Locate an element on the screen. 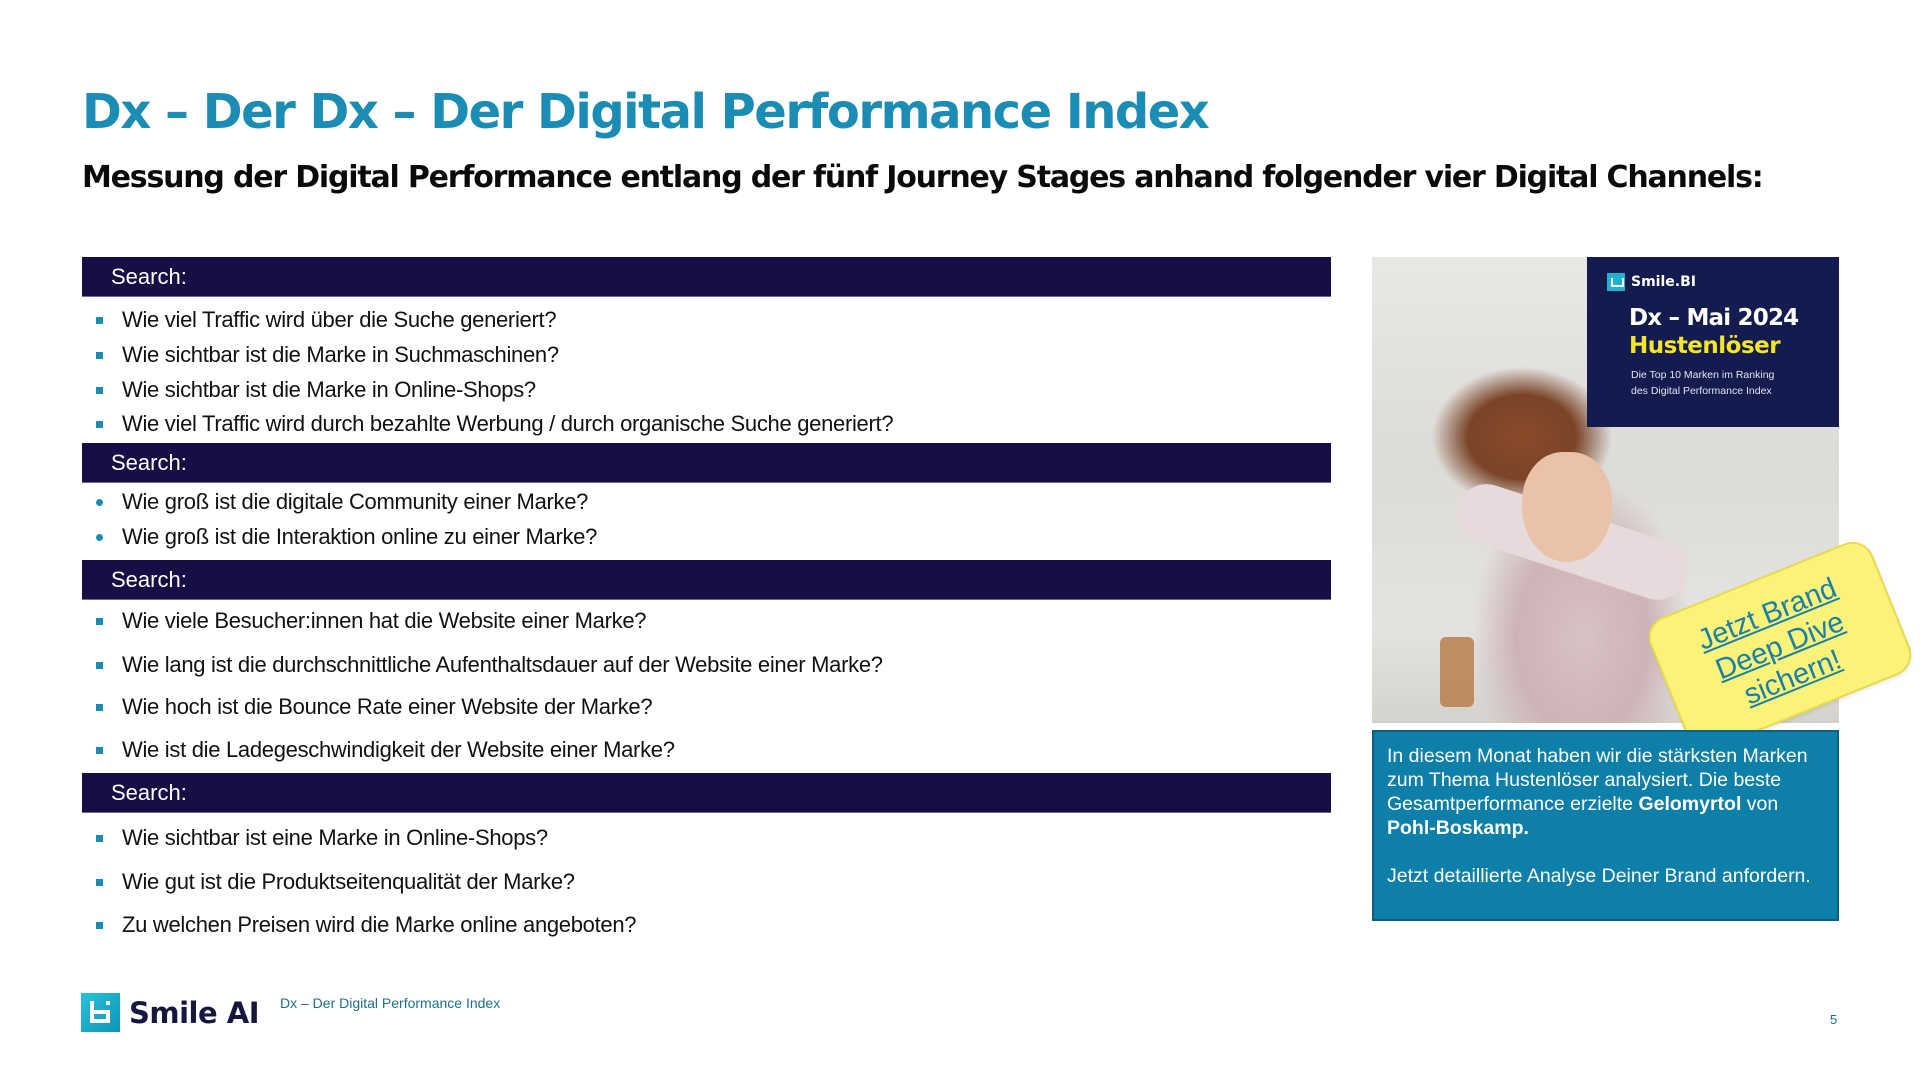 The height and width of the screenshot is (1080, 1920). smile-ai-logo: Smile AI is located at coordinates (170, 1012).